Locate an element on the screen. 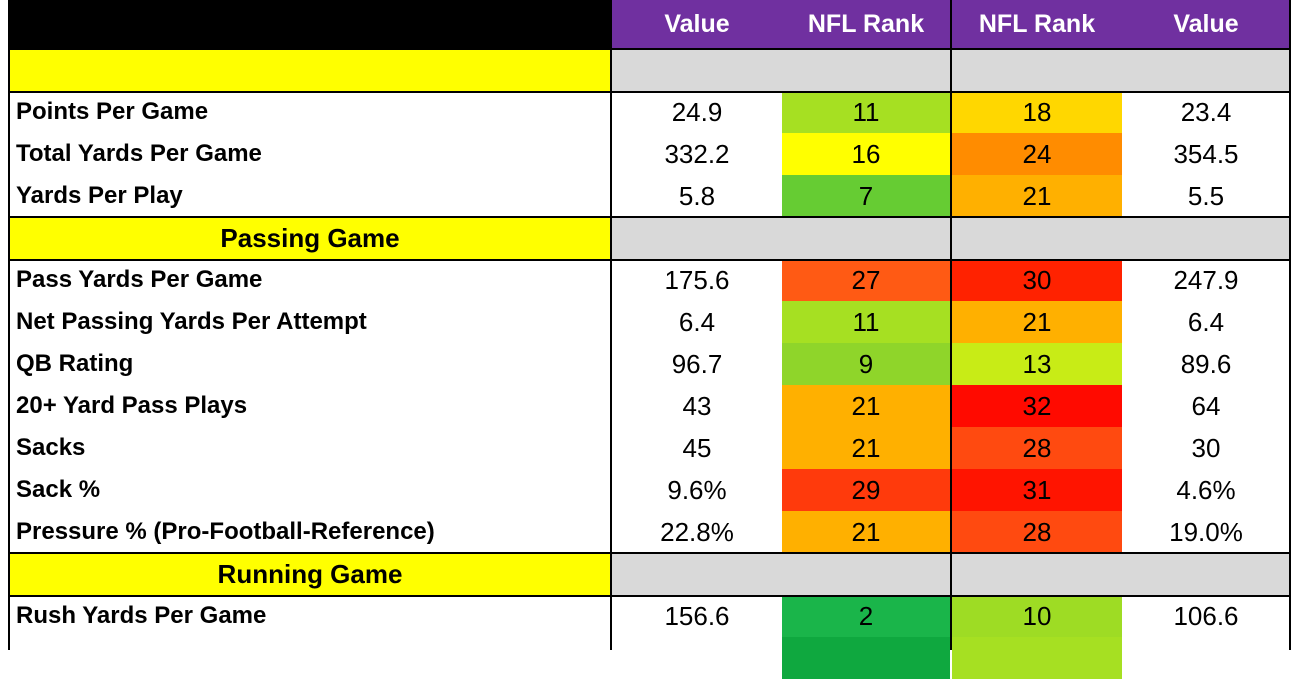 This screenshot has height=679, width=1300. rank-cell-right: 24 is located at coordinates (1037, 154).